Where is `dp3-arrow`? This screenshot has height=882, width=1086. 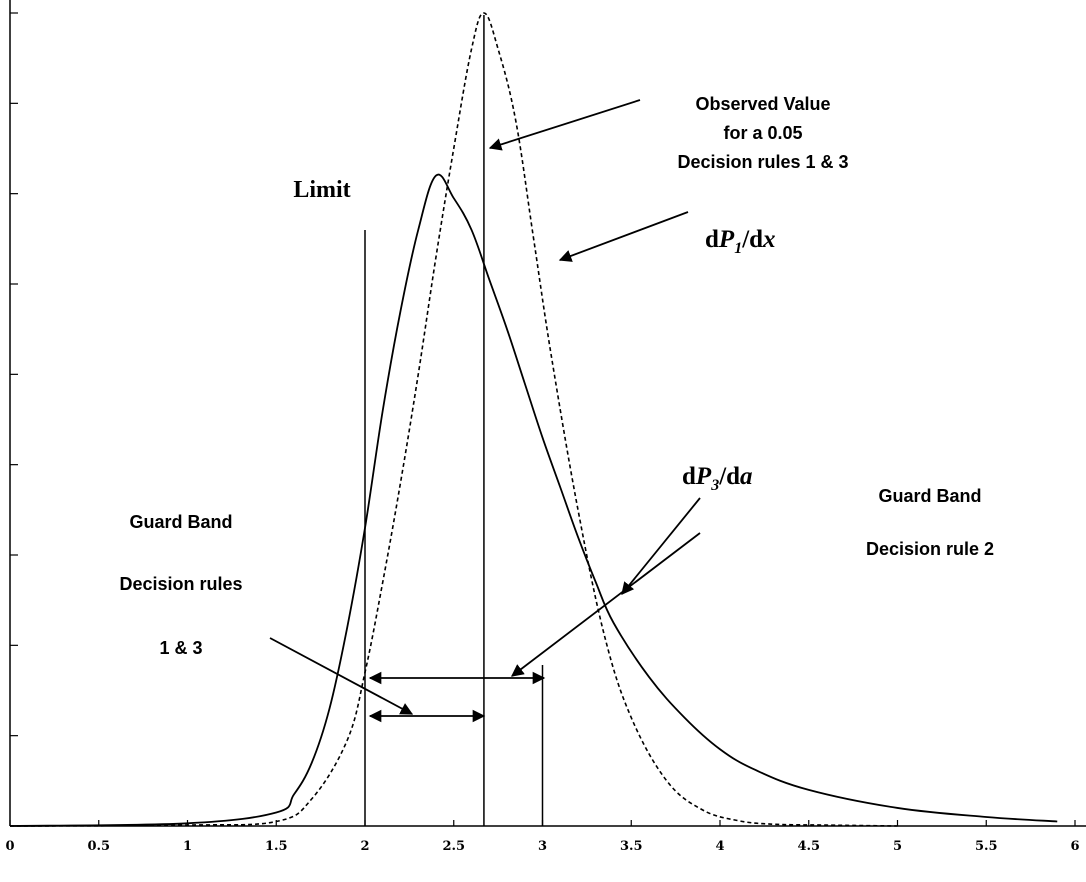
dp3-arrow is located at coordinates (661, 546).